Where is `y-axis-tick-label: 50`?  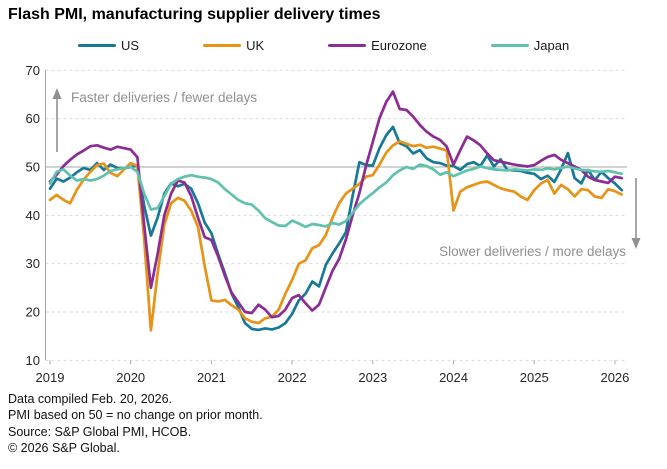 y-axis-tick-label: 50 is located at coordinates (33, 167).